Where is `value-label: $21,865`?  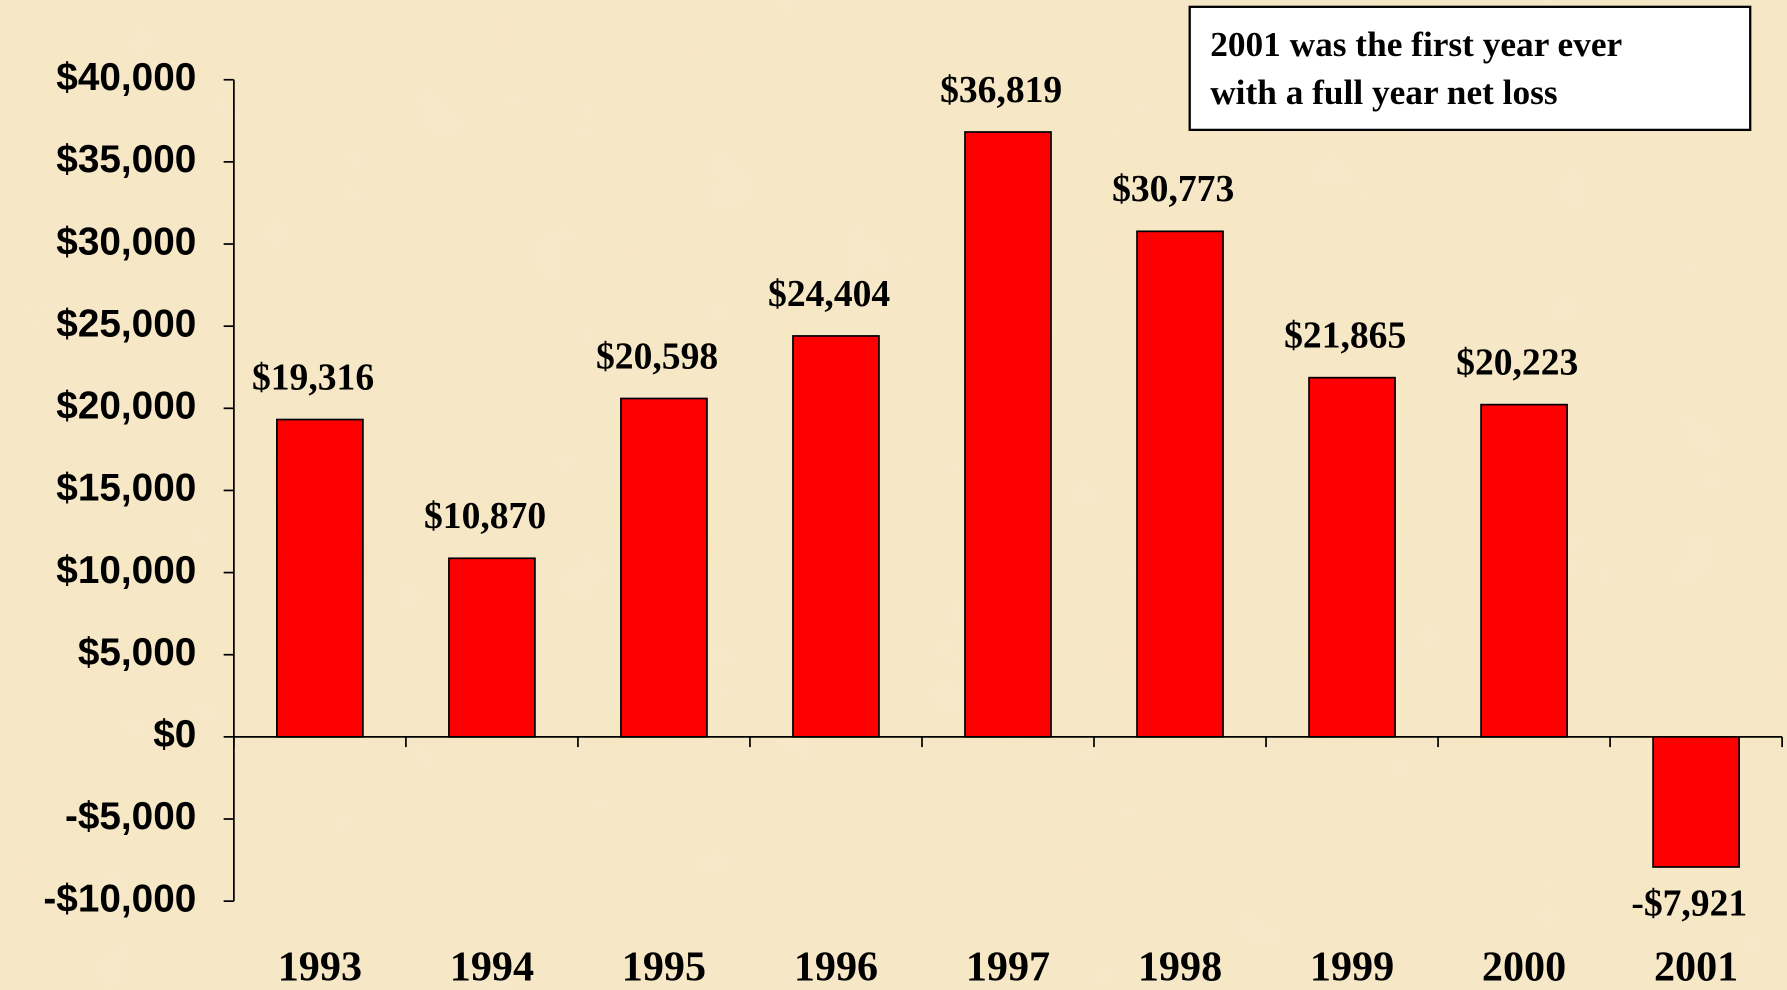
value-label: $21,865 is located at coordinates (1345, 336).